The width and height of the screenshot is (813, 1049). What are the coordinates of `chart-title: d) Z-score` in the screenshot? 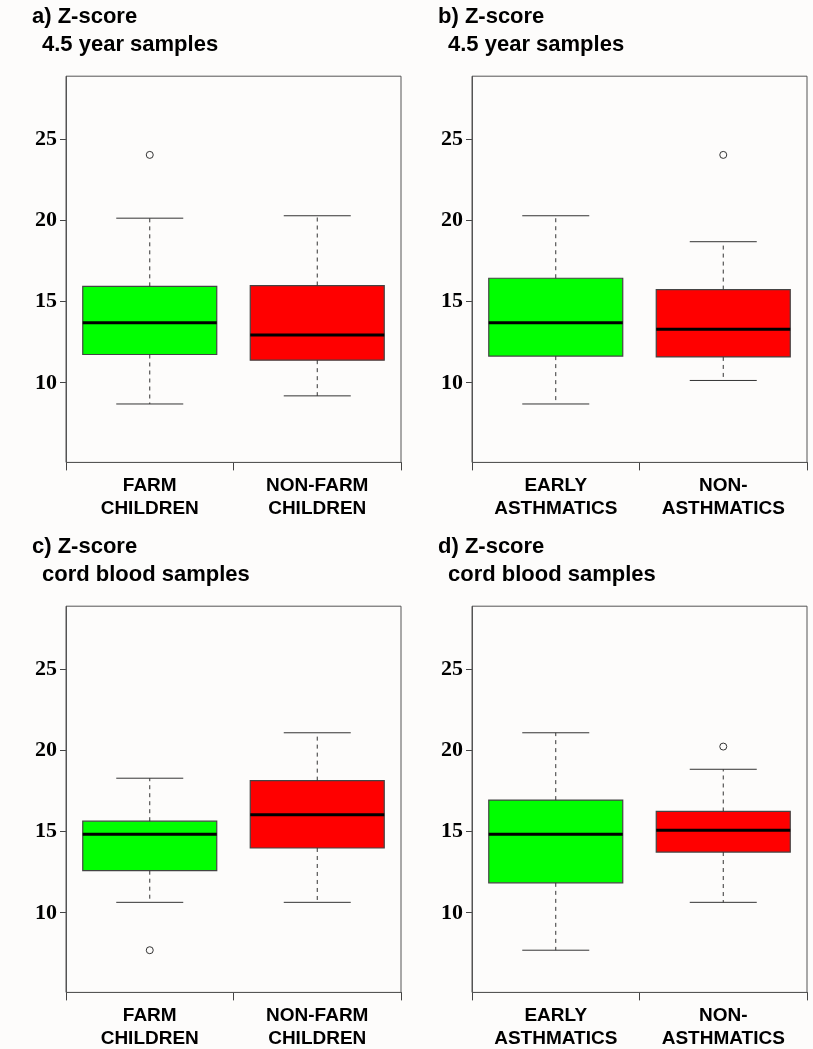 It's located at (492, 546).